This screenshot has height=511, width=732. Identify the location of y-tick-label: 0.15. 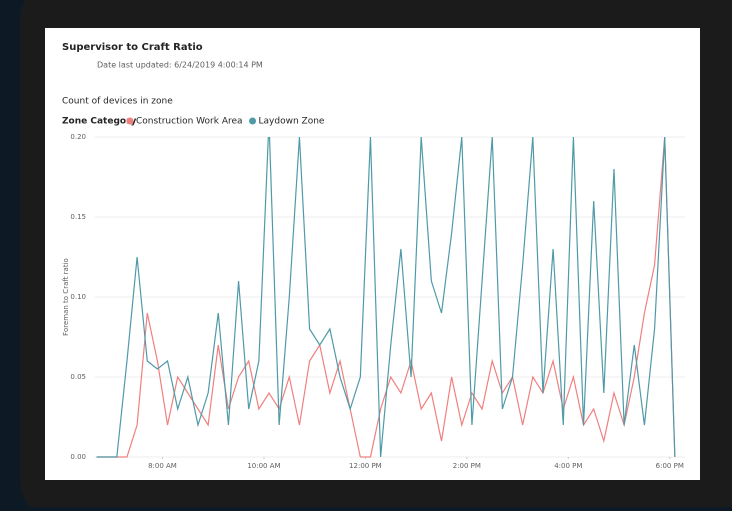
(78, 217).